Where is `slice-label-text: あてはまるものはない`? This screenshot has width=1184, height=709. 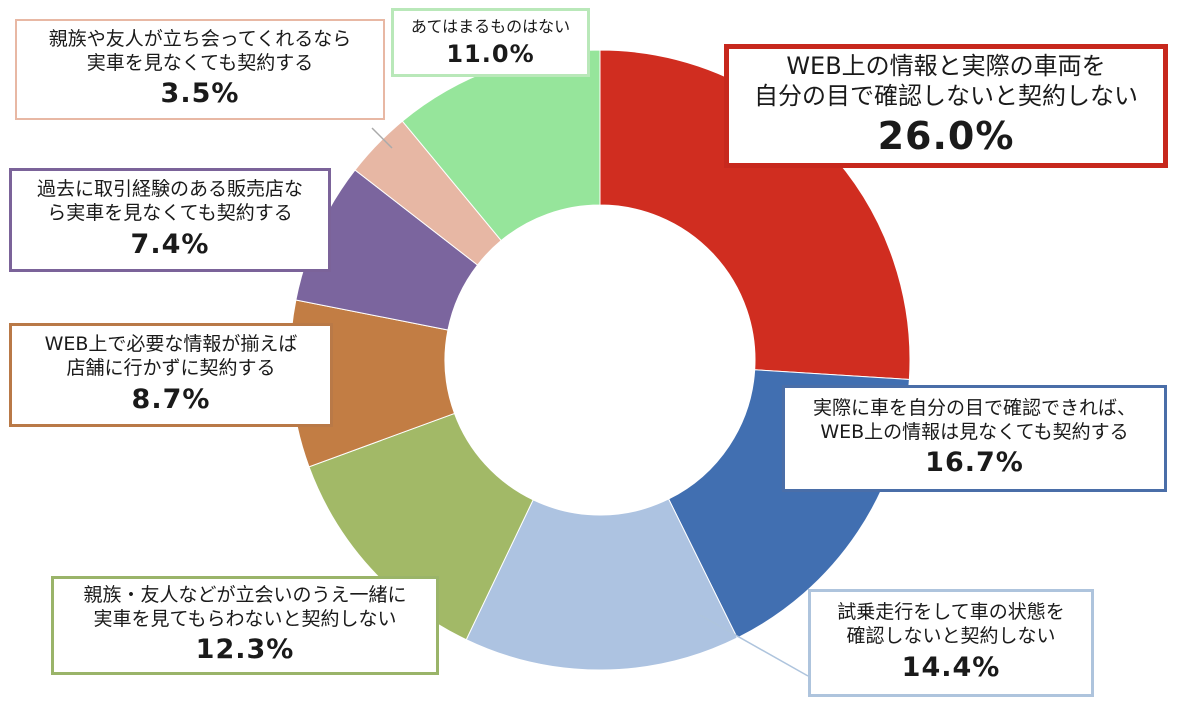
slice-label-text: あてはまるものはない is located at coordinates (490, 26).